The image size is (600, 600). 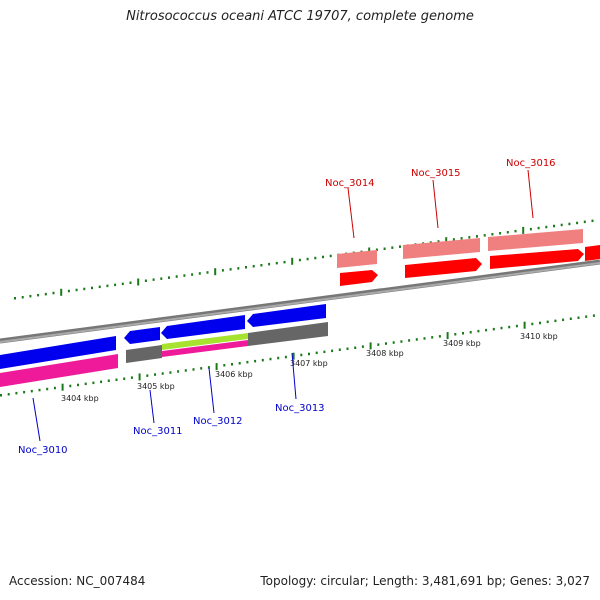 I want to click on feature-bar-noc3013, so click(x=288, y=334).